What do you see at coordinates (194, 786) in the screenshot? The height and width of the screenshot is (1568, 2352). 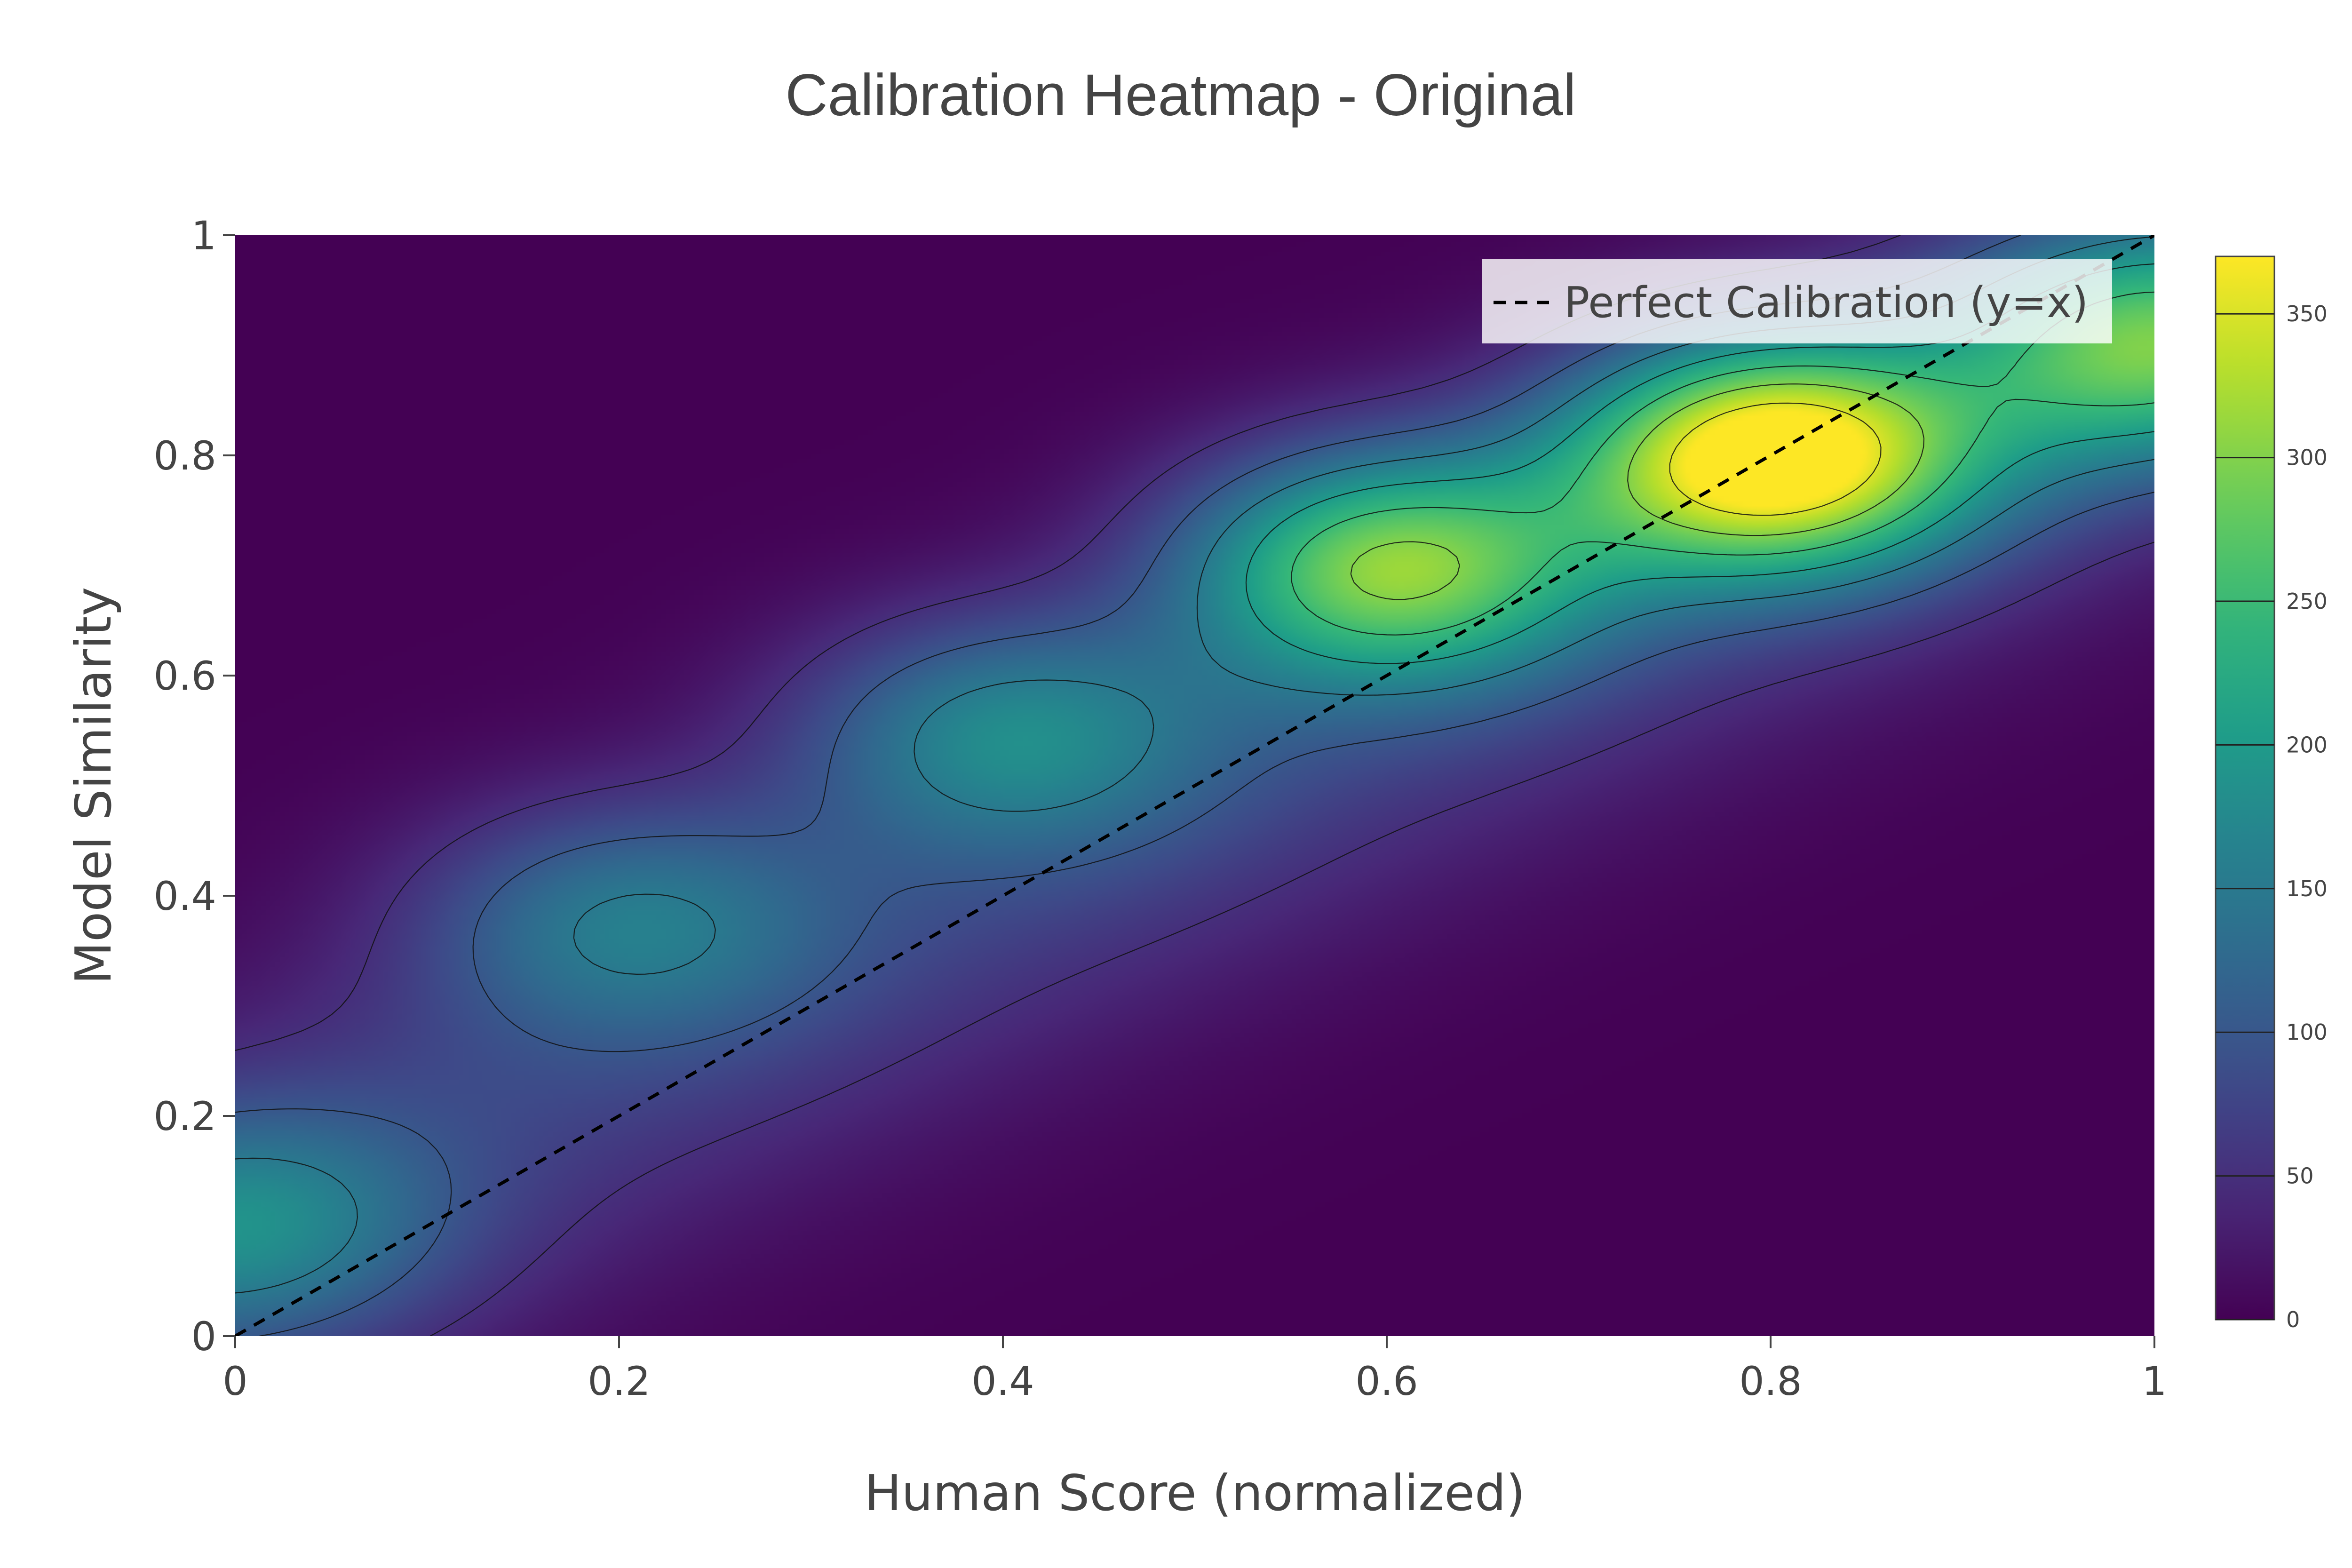 I see `y-axis: 0 0.2 0.4 0.6 0.8 1` at bounding box center [194, 786].